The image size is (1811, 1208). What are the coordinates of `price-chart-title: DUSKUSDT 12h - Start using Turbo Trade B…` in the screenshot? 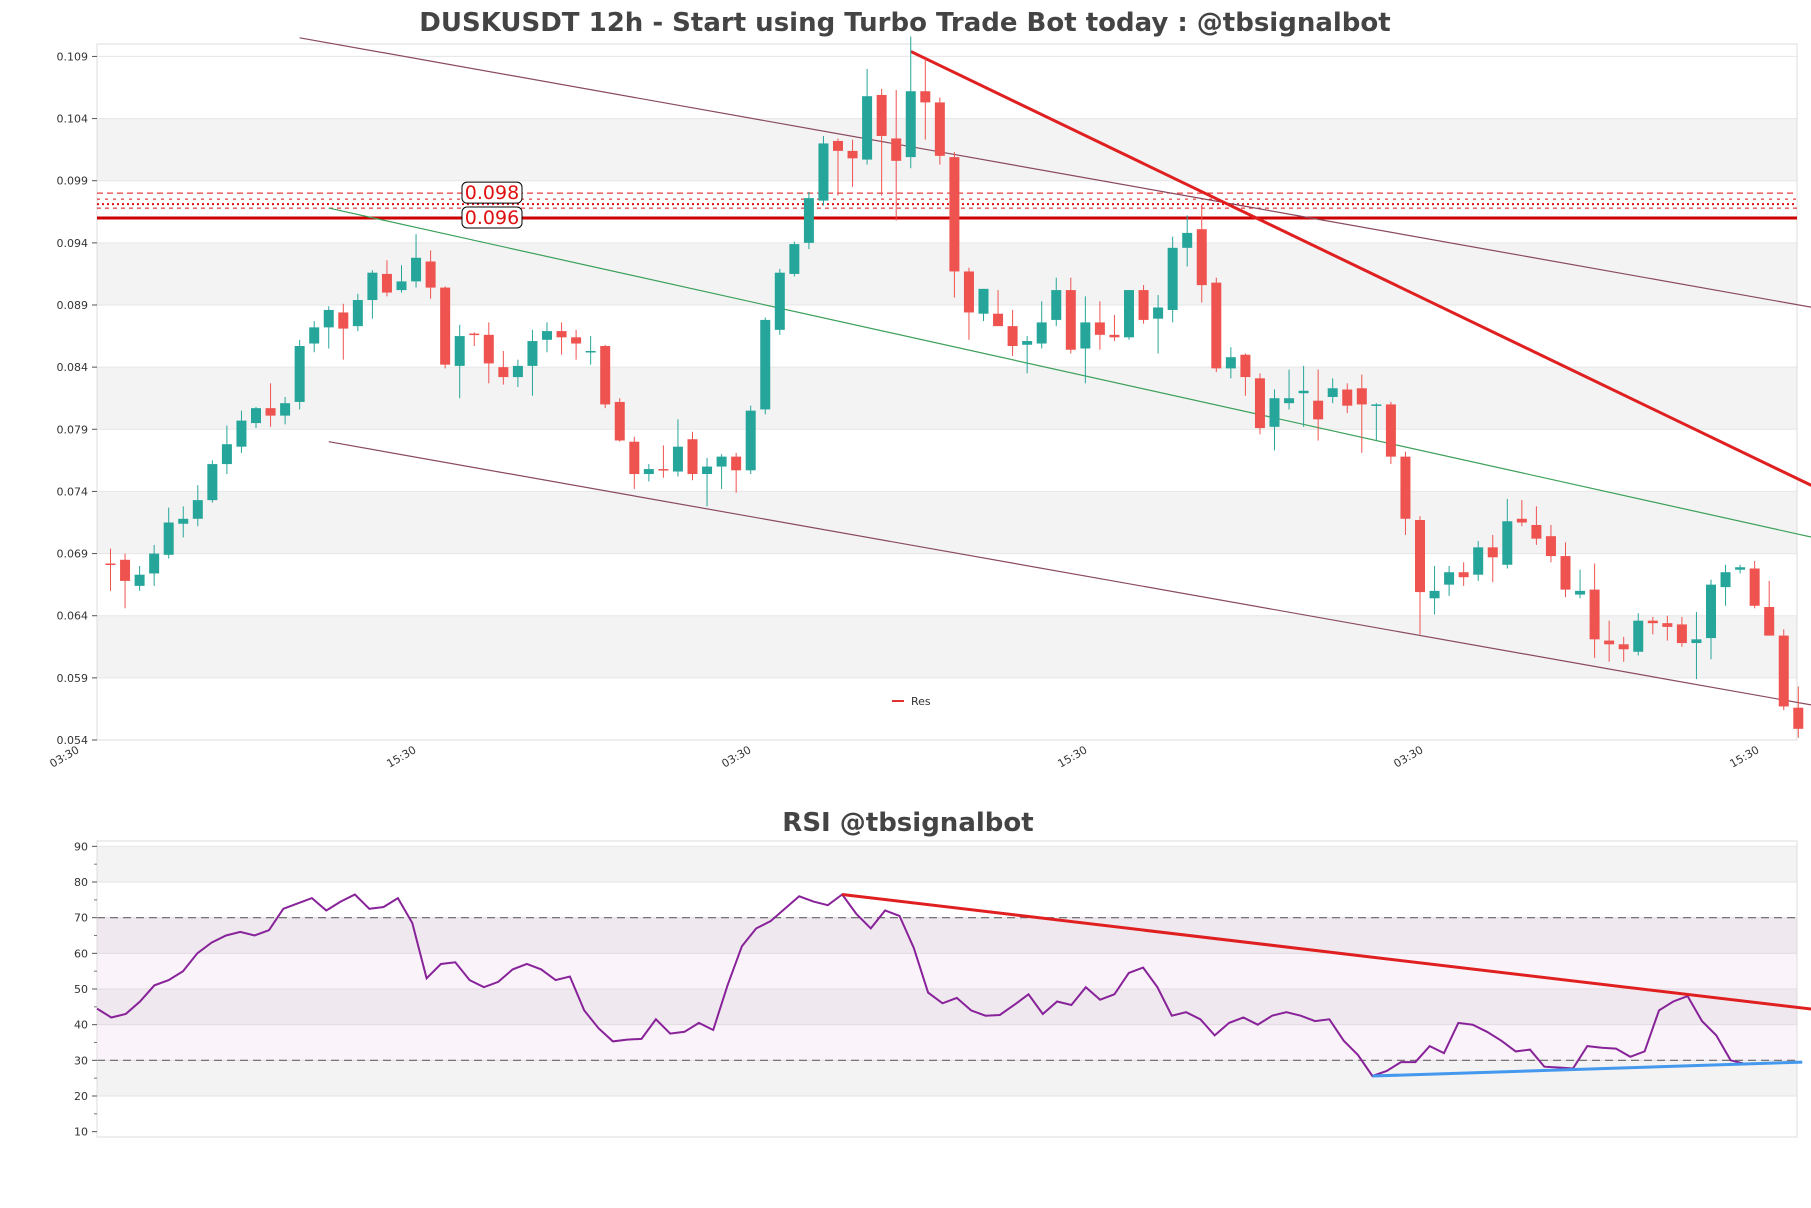 It's located at (904, 23).